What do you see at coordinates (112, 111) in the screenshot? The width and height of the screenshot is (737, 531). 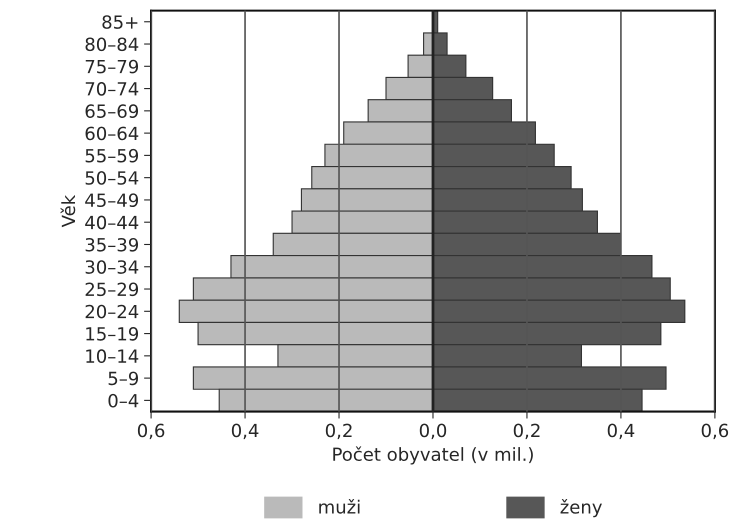 I see `y-tick-label: 65–69` at bounding box center [112, 111].